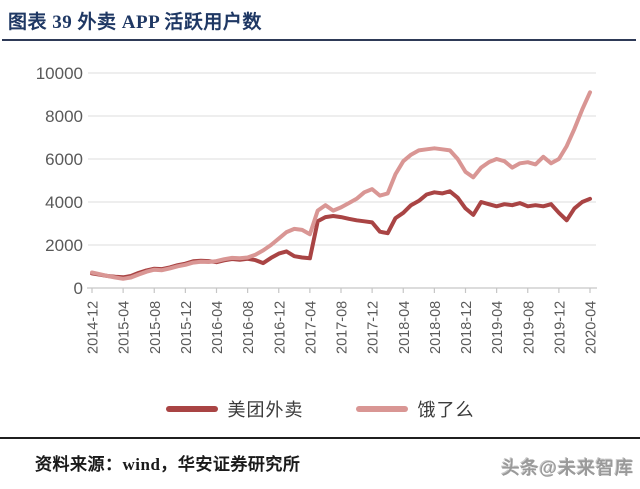  I want to click on footer-rule, so click(320, 438).